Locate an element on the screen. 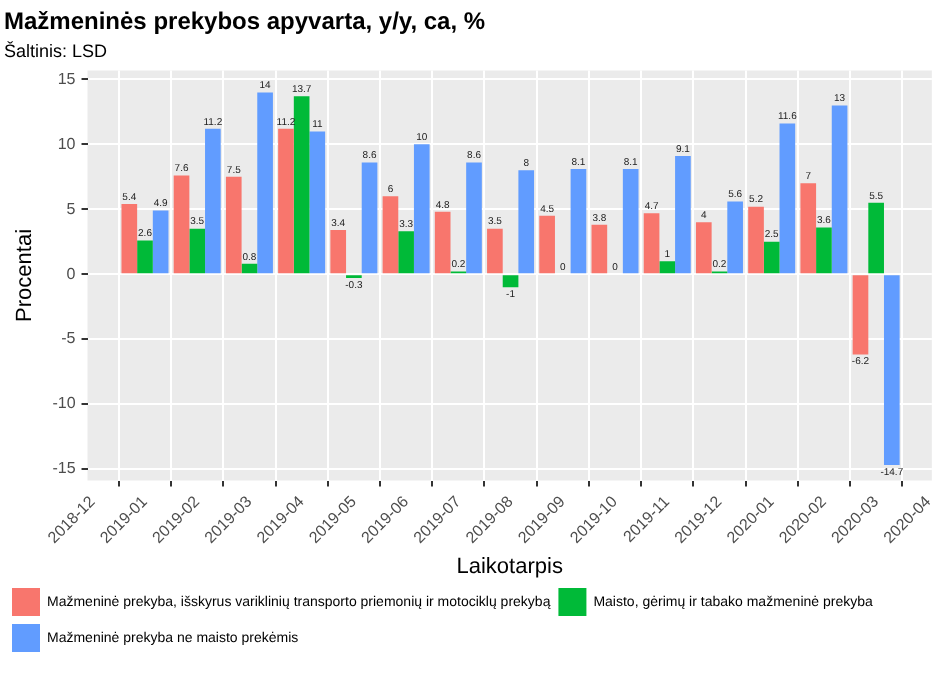  y-tick-label: 5 is located at coordinates (71, 208).